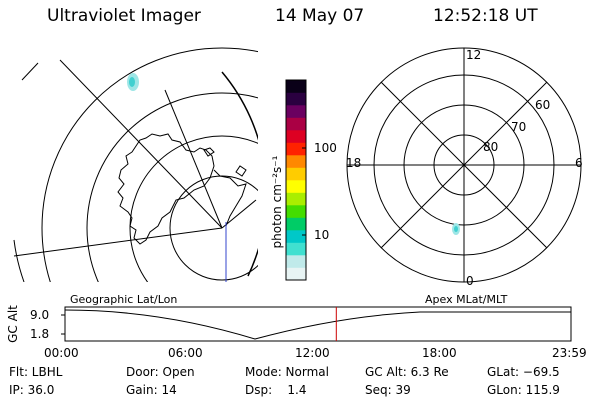 This screenshot has height=400, width=600. What do you see at coordinates (322, 235) in the screenshot?
I see `colorbar-tick-label-10: 10` at bounding box center [322, 235].